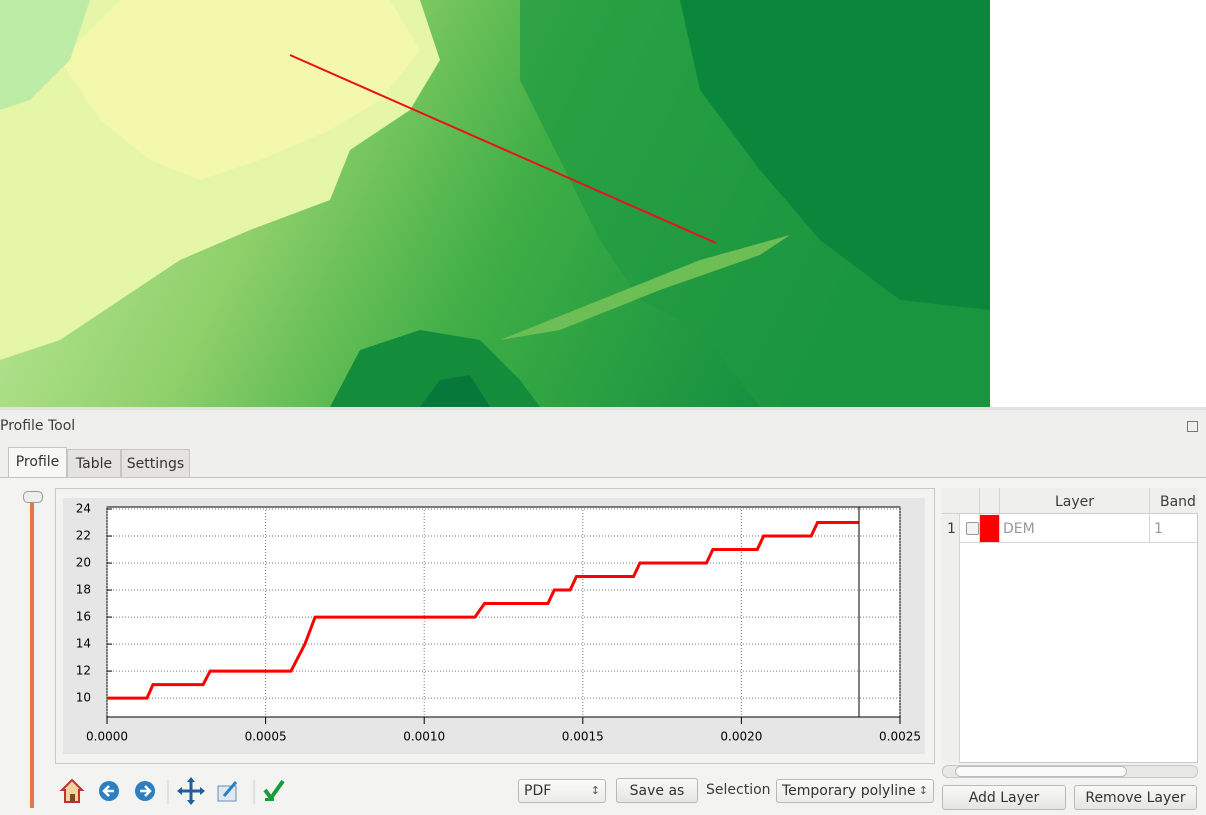  Describe the element at coordinates (900, 737) in the screenshot. I see `x-tick-label: 0.0025` at that location.